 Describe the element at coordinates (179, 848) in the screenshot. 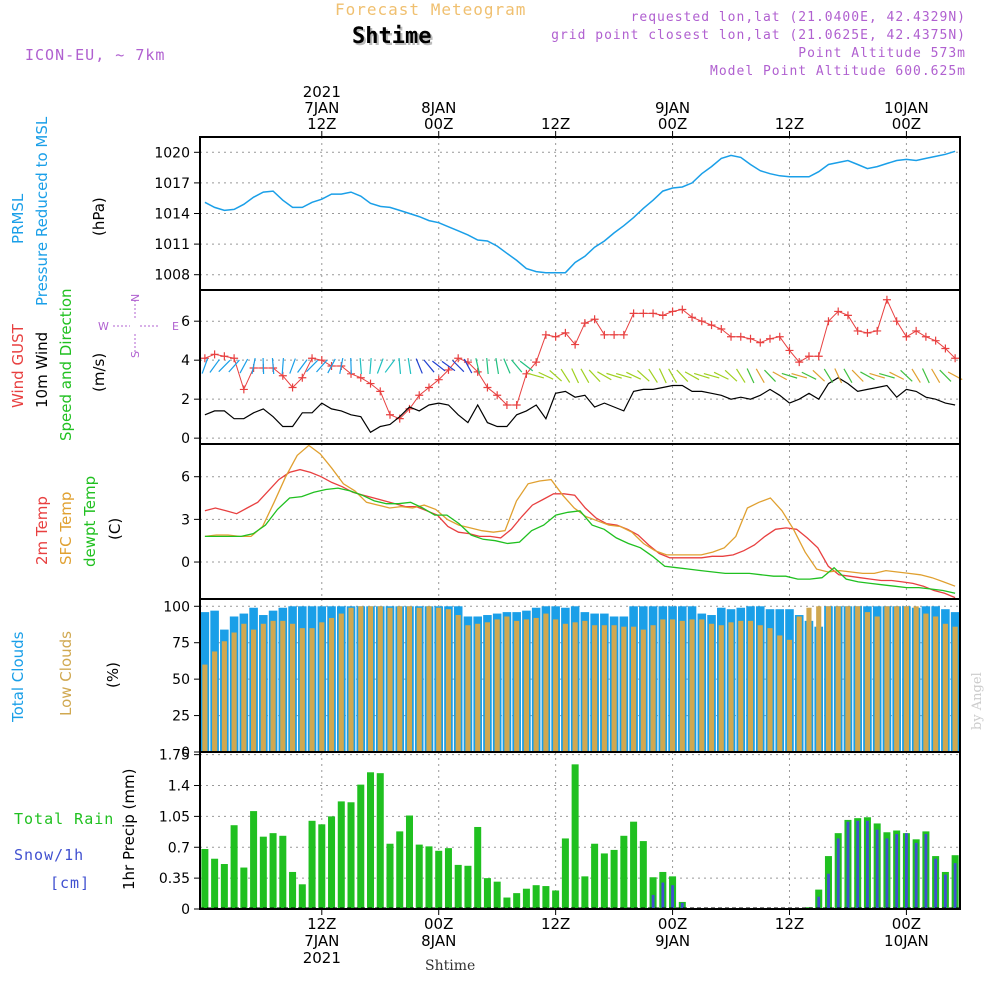

I see `precip-y-tick-label: 0.7` at that location.